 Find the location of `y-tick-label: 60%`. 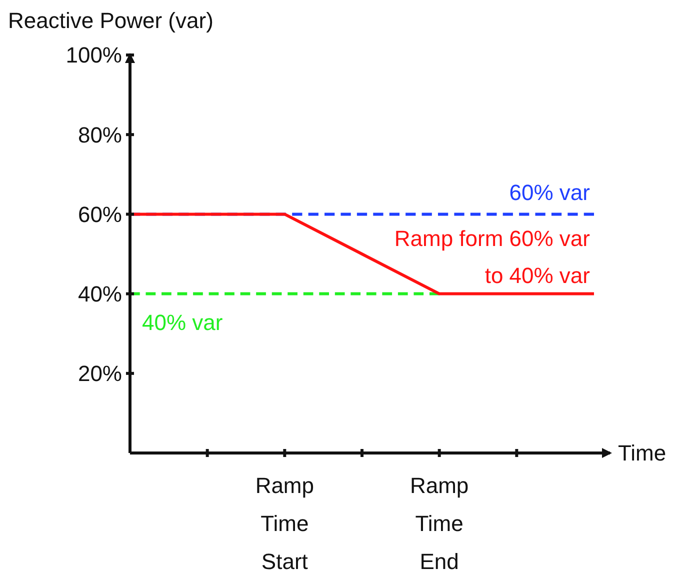

y-tick-label: 60% is located at coordinates (100, 214).